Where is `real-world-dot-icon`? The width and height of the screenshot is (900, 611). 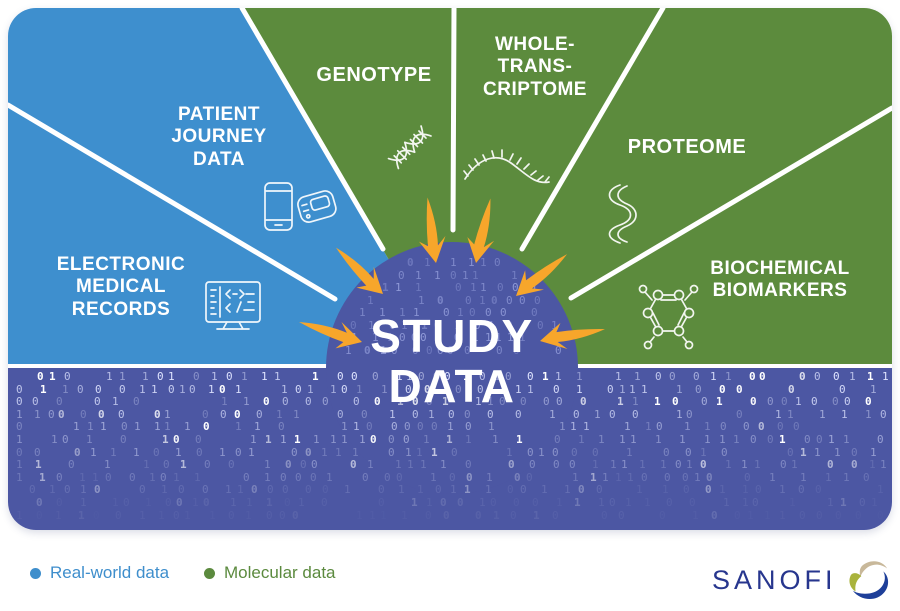 real-world-dot-icon is located at coordinates (35, 573).